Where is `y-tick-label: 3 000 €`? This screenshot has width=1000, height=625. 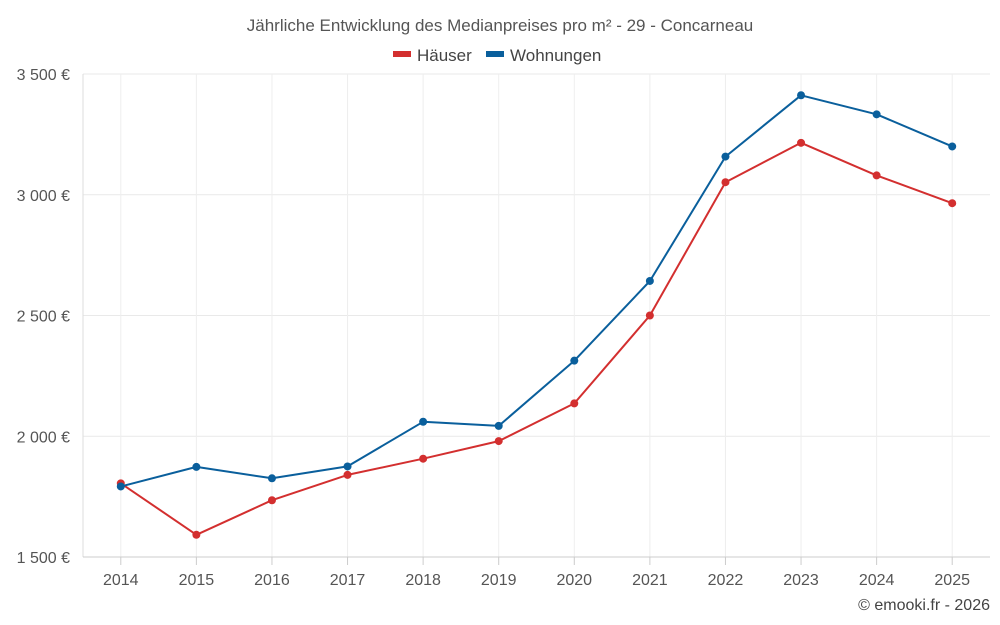
y-tick-label: 3 000 € is located at coordinates (43, 196).